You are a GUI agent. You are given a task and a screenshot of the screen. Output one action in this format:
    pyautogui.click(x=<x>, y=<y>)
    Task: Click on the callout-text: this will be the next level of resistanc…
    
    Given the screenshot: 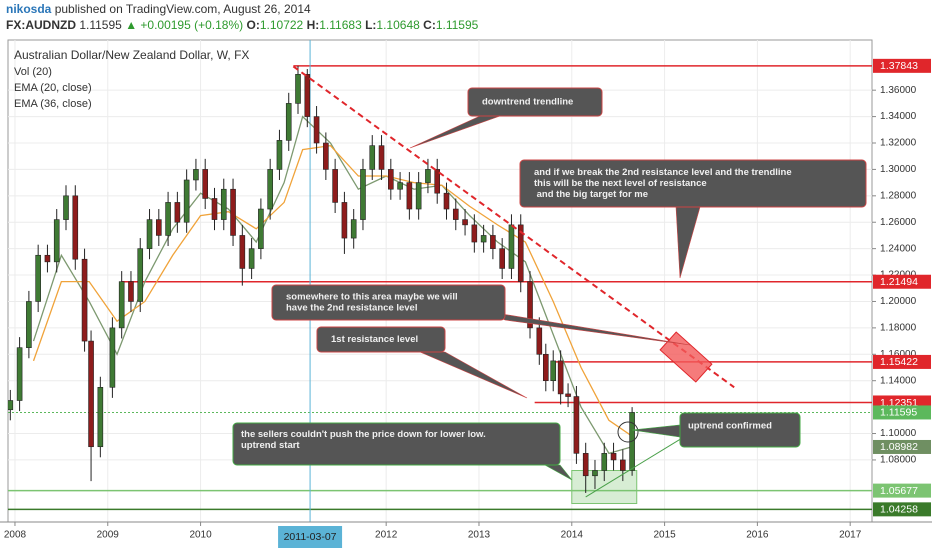 What is the action you would take?
    pyautogui.click(x=620, y=183)
    